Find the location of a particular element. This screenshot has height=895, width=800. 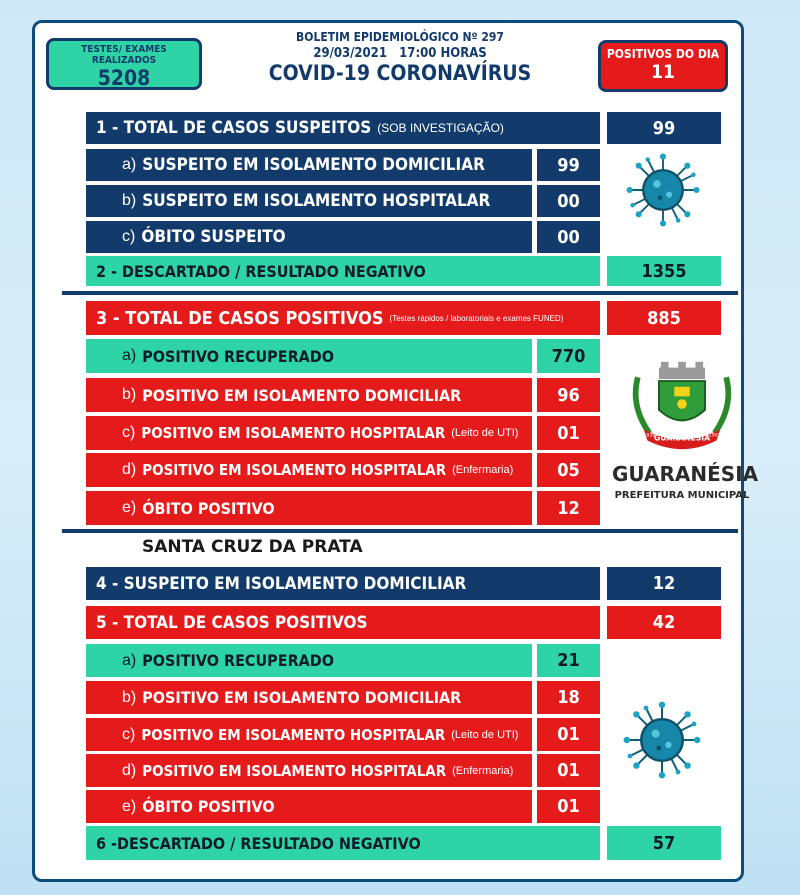

district-ward-label: POSITIVO EM ISOLAMENTO HOSPITALAR is located at coordinates (294, 770).